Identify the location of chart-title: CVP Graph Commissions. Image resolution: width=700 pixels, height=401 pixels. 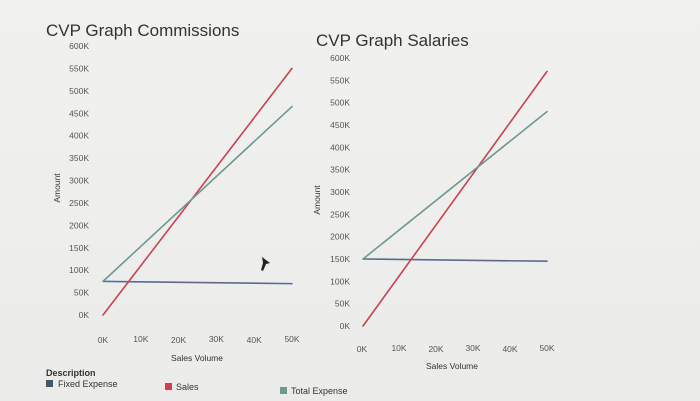
(142, 30).